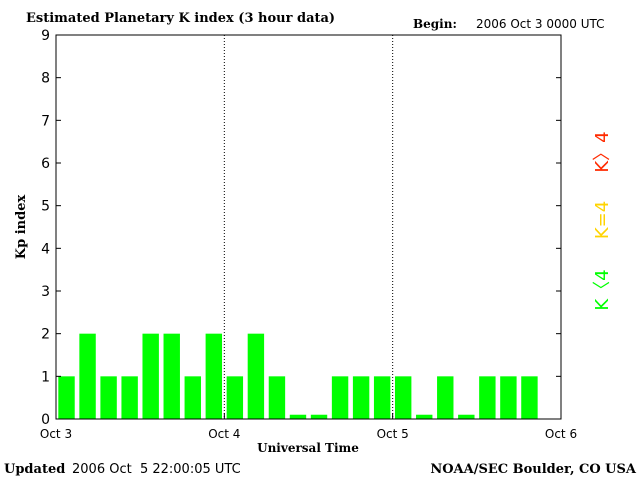 The width and height of the screenshot is (640, 480). I want to click on y-tick-label-6: 6, so click(45, 164).